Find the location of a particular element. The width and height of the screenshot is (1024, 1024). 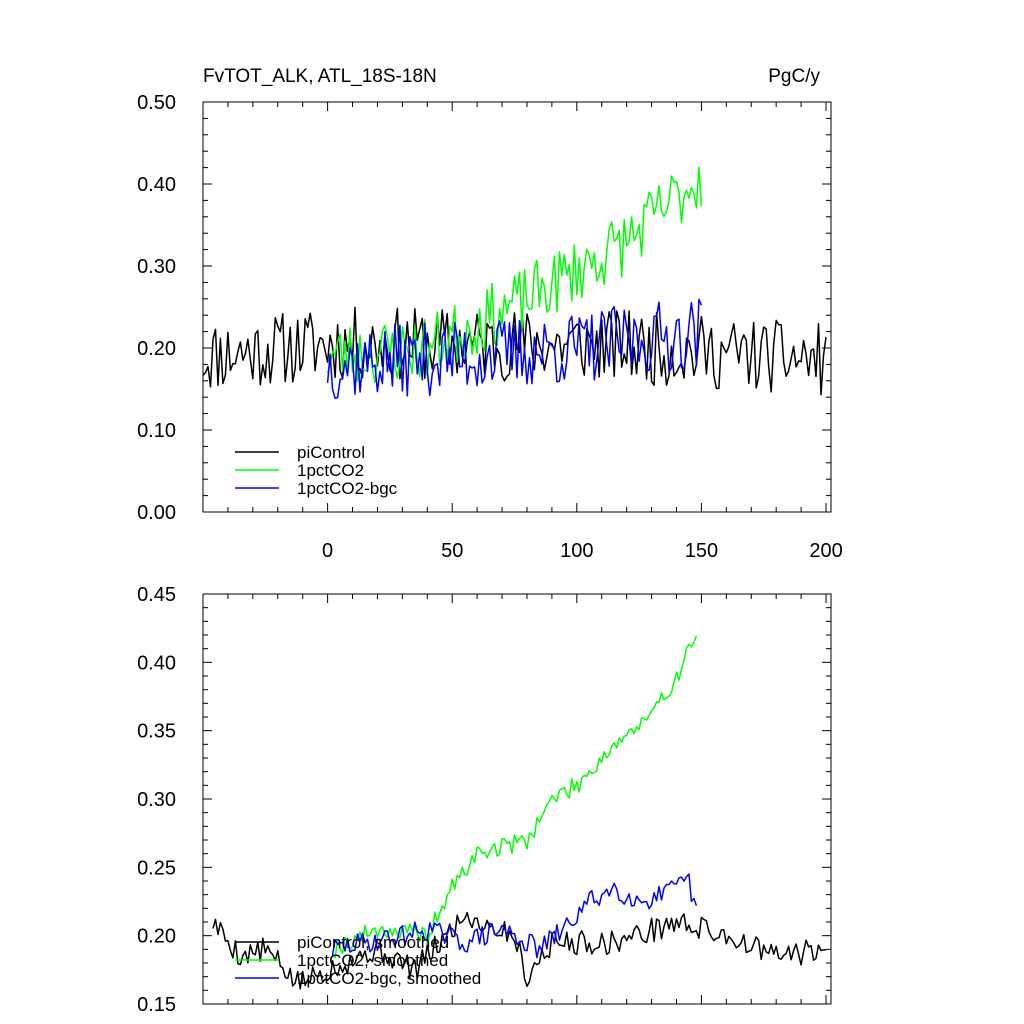

series-line-1pctco2-smoothed is located at coordinates (514, 797).